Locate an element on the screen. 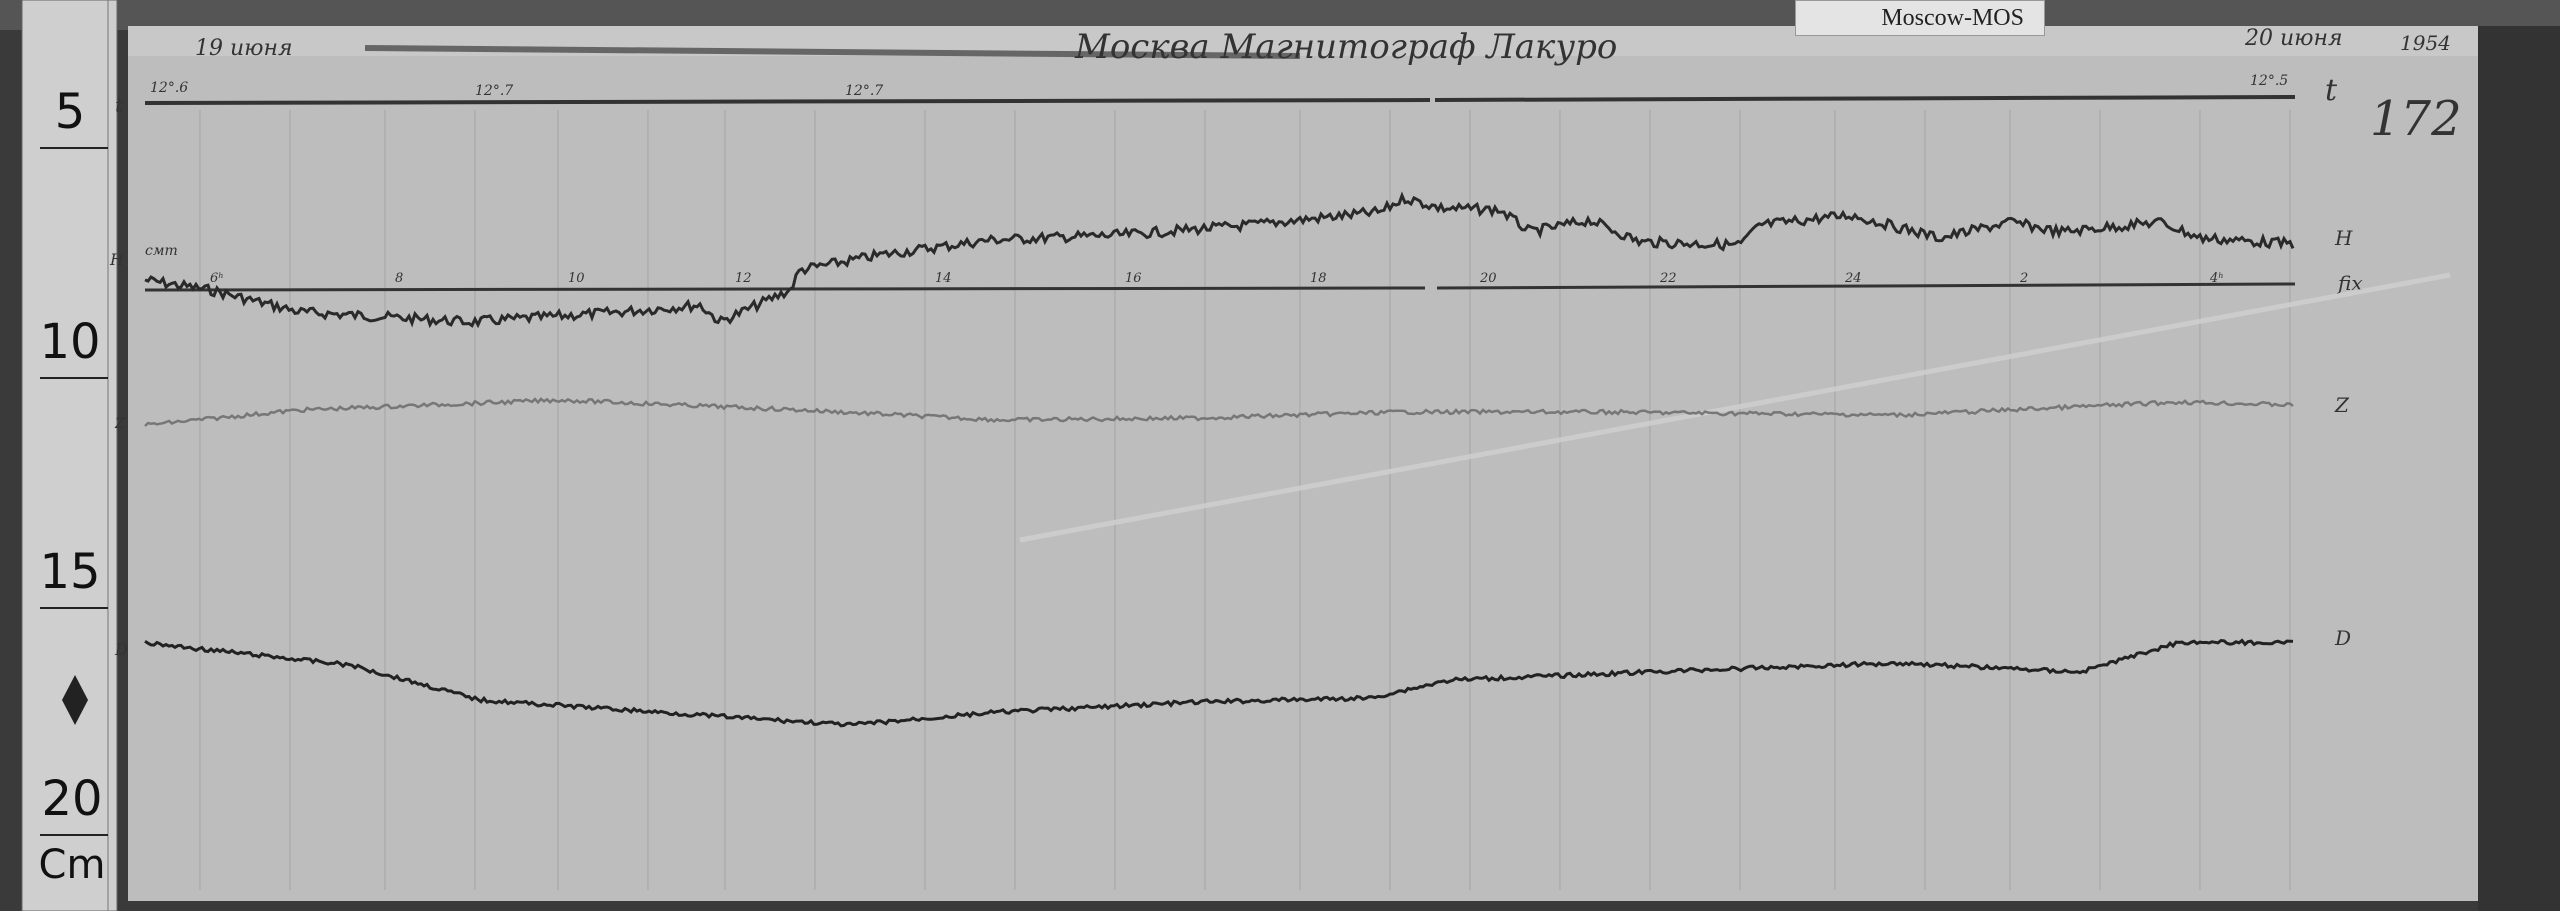 This screenshot has height=911, width=2560. hour-label: 6ʰ is located at coordinates (217, 278).